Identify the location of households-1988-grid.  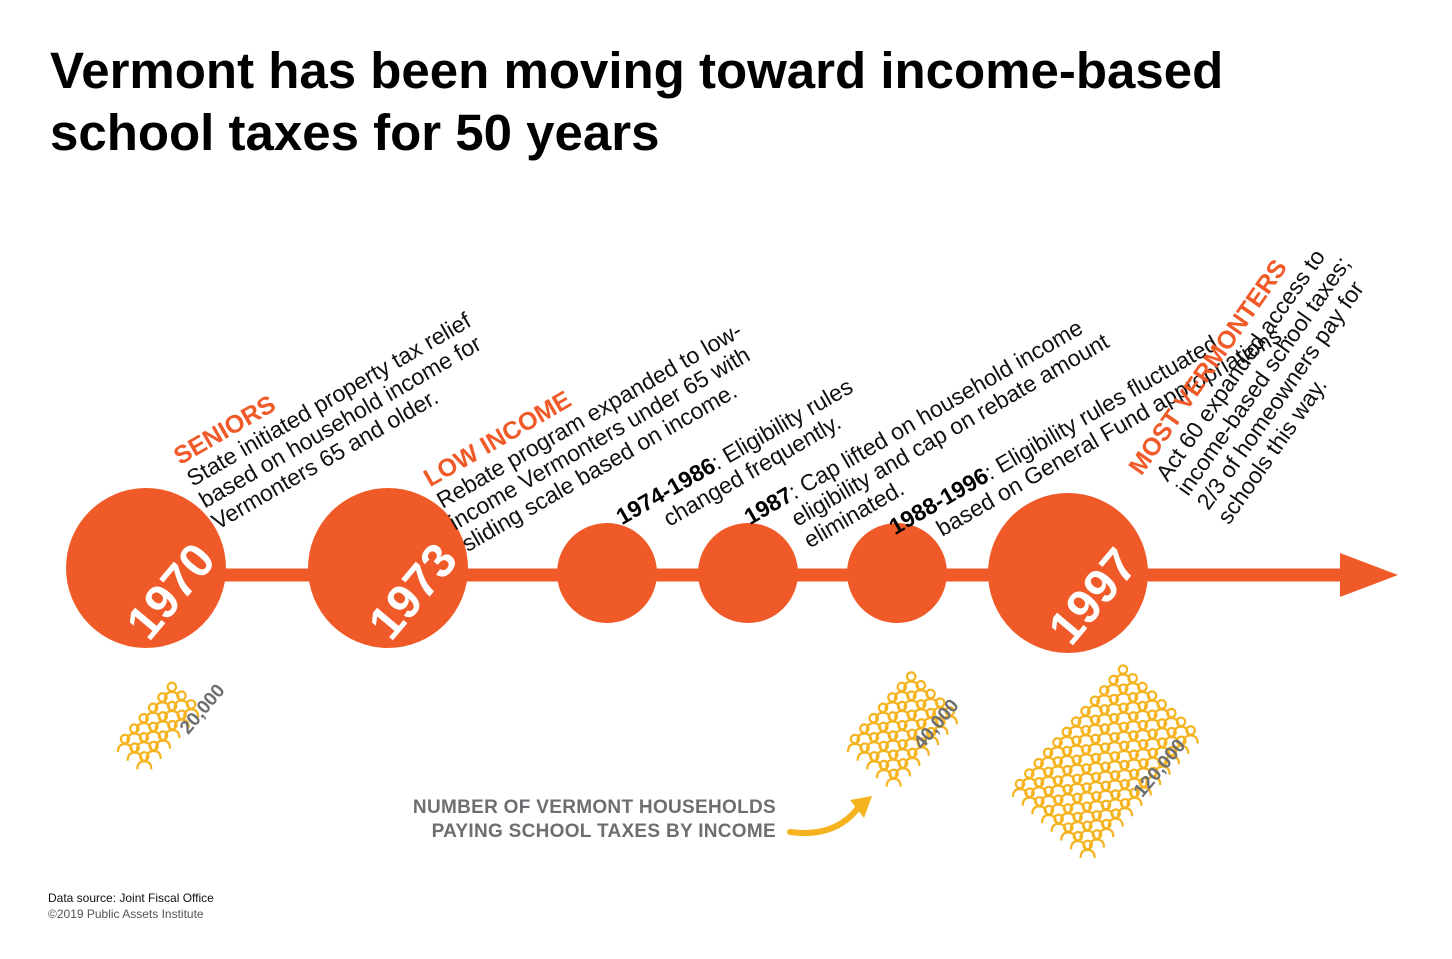
(902, 729).